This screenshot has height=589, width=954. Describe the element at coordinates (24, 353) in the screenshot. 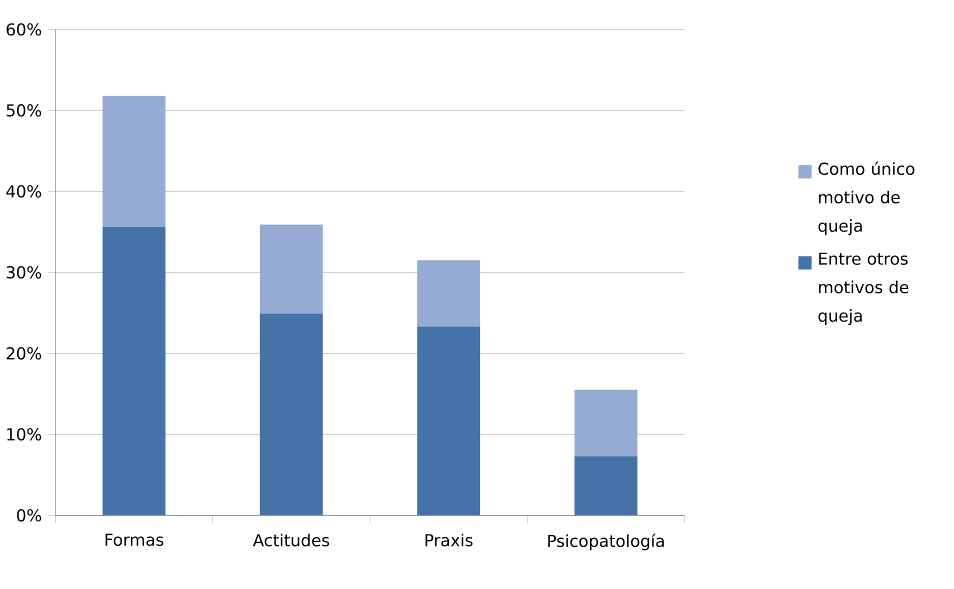

I see `y-tick-label: 20%` at that location.